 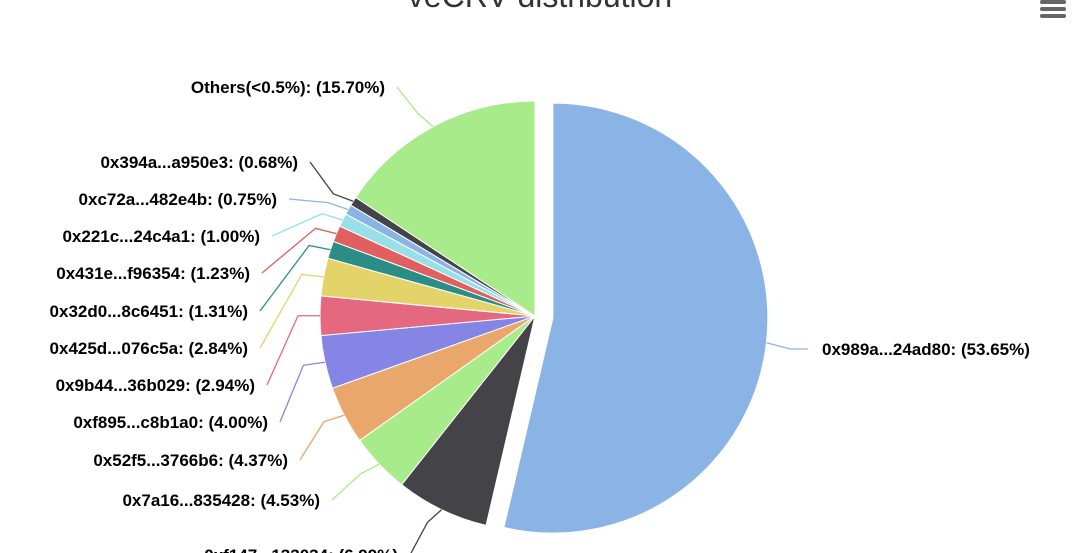 I want to click on slice-data-label: 0xf895...c8b1a0: (4.00%), so click(x=170, y=422).